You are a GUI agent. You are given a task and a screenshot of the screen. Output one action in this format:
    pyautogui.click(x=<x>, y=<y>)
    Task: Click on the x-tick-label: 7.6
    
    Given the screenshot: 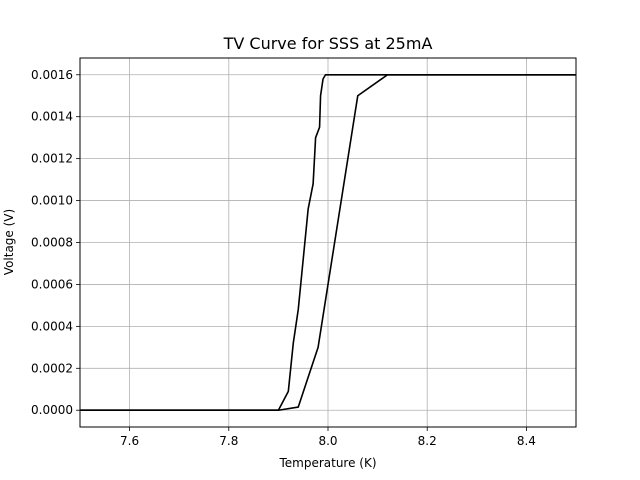 What is the action you would take?
    pyautogui.click(x=129, y=441)
    